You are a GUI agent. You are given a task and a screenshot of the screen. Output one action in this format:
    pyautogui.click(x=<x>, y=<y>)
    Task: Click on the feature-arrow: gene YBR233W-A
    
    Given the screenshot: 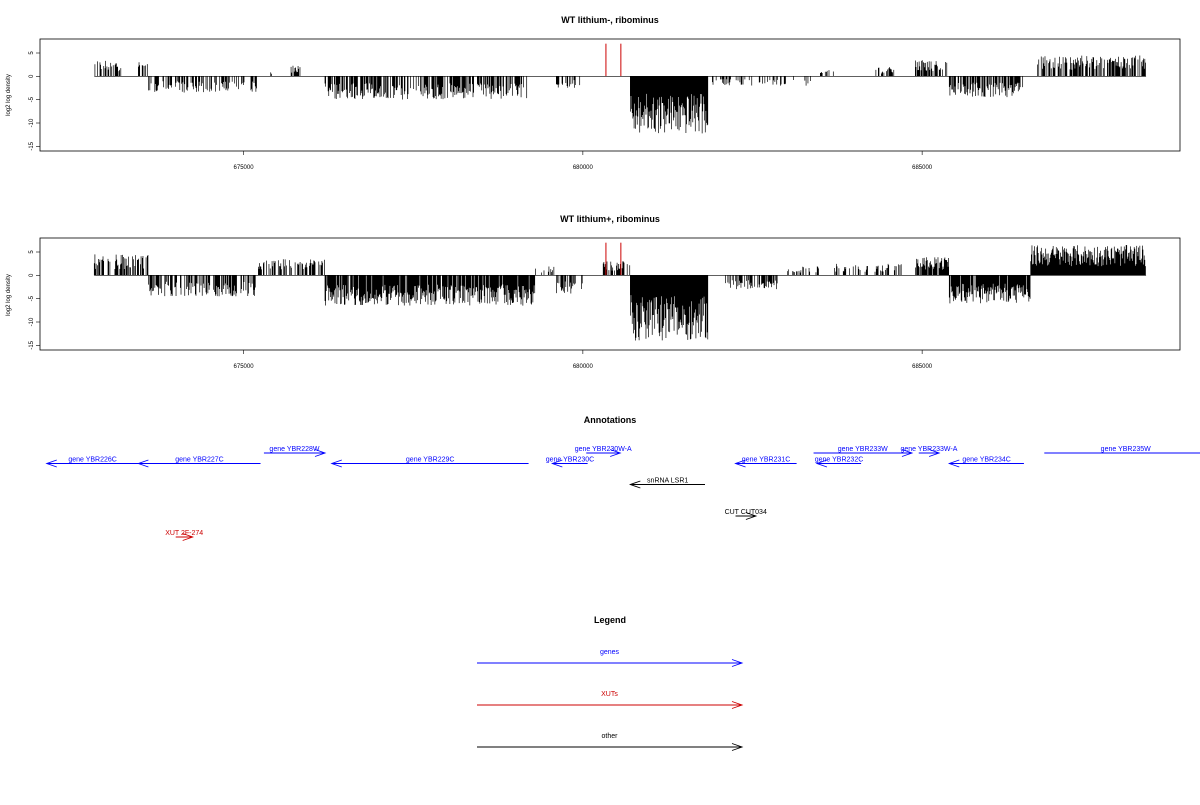 What is the action you would take?
    pyautogui.click(x=929, y=451)
    